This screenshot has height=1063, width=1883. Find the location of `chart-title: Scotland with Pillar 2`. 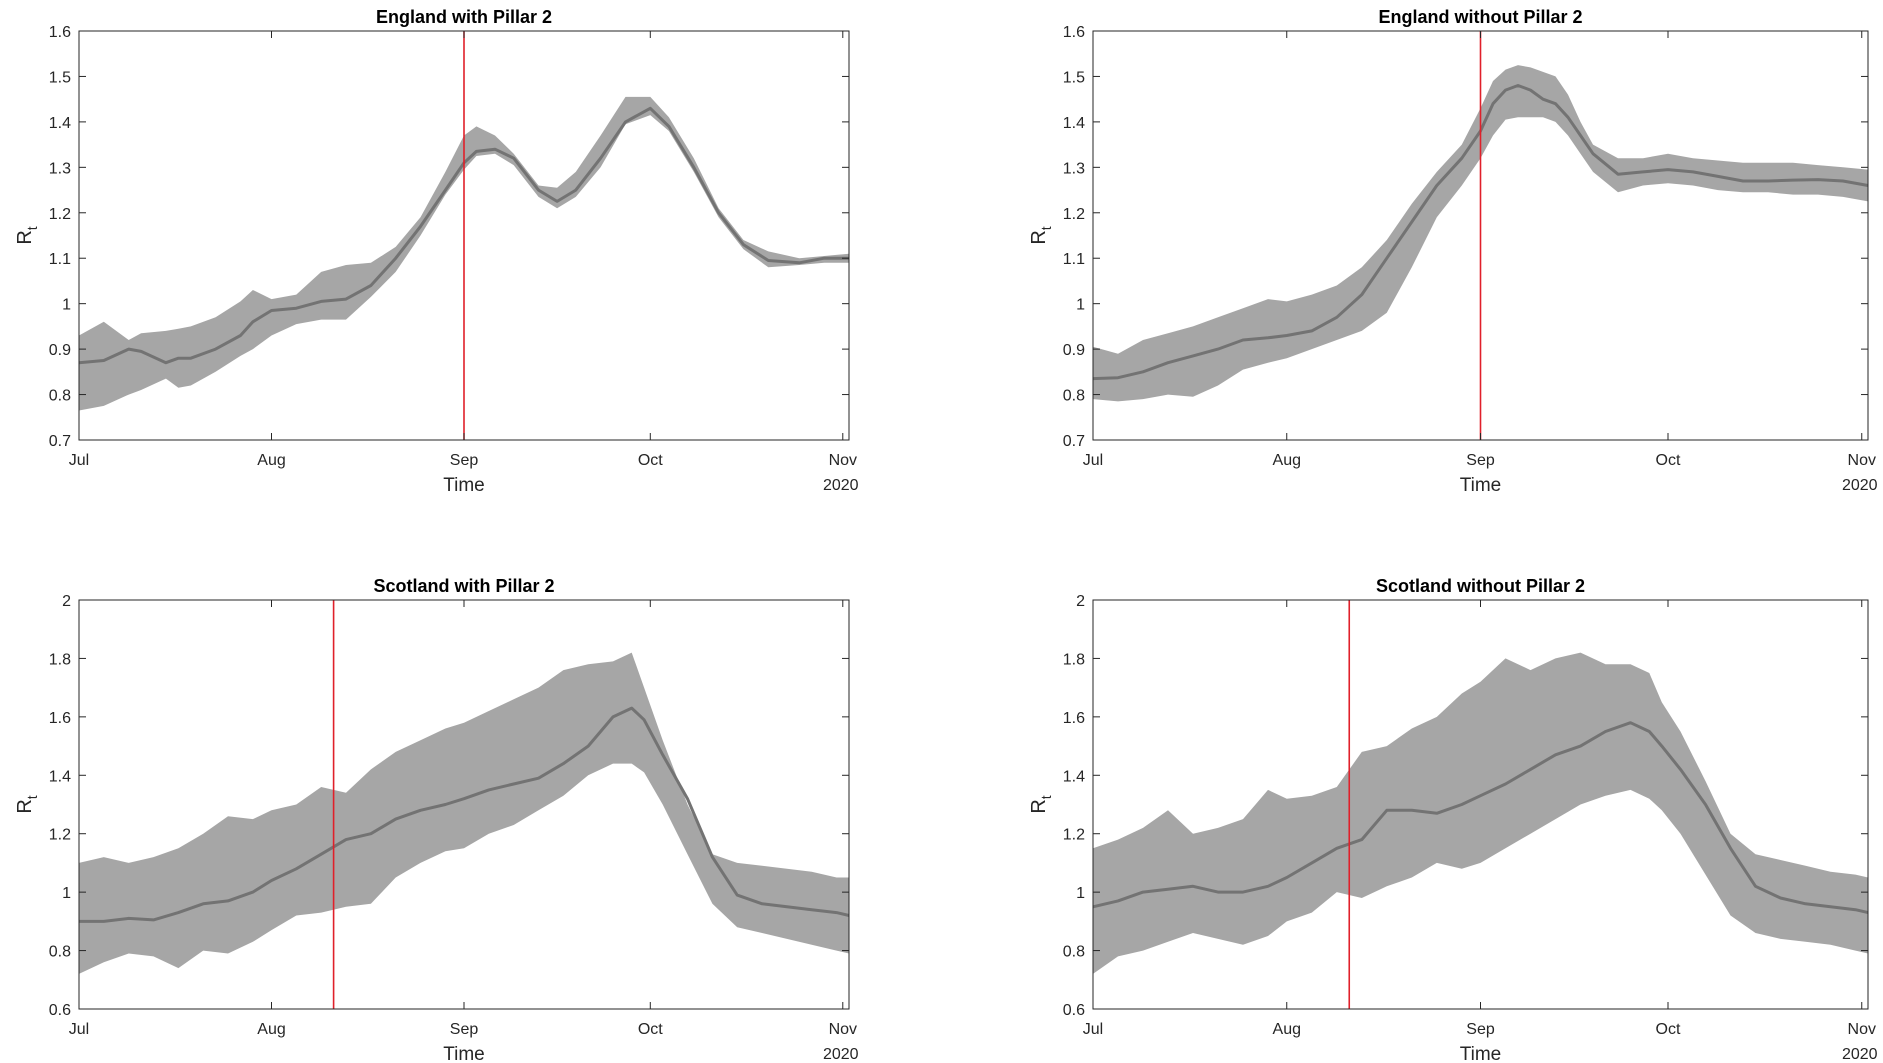

chart-title: Scotland with Pillar 2 is located at coordinates (463, 586).